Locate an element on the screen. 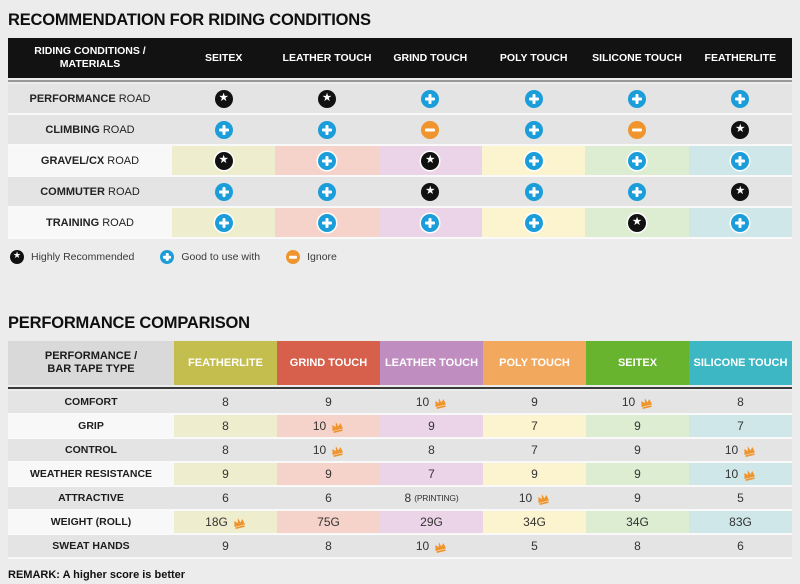 The height and width of the screenshot is (584, 800). row-label: GRAVEL/CX ROAD is located at coordinates (90, 160).